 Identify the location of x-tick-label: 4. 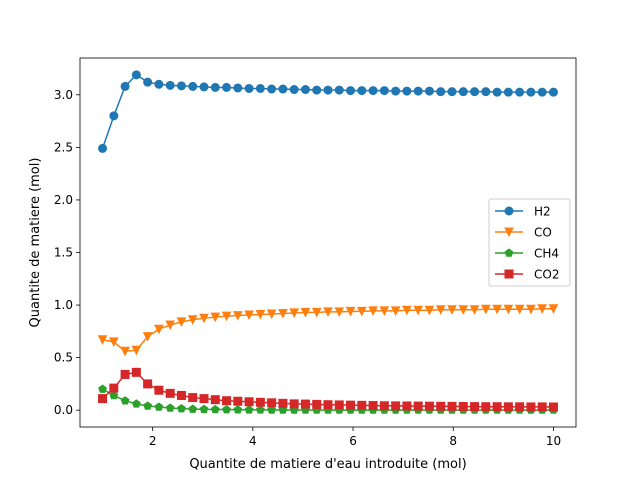
(253, 441).